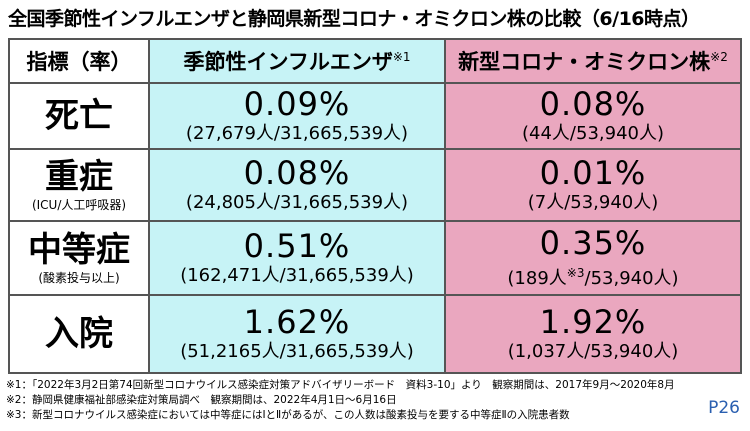 Image resolution: width=750 pixels, height=431 pixels. Describe the element at coordinates (631, 278) in the screenshot. I see `detail-text: /53,940人)` at that location.